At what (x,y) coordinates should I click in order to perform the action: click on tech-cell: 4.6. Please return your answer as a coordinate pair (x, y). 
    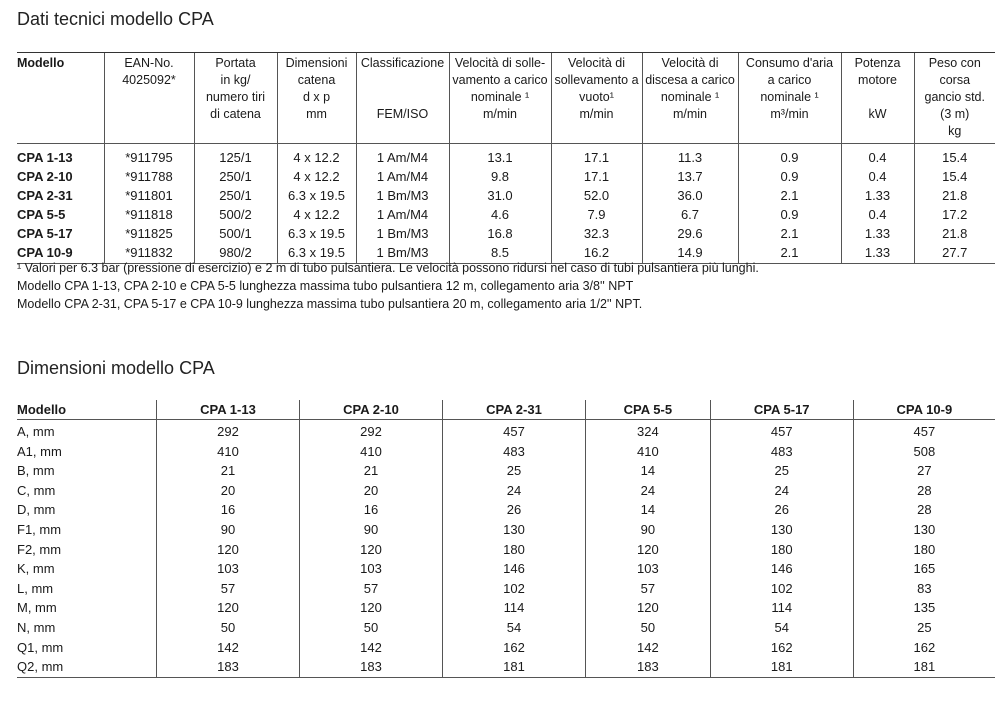
    Looking at the image, I should click on (499, 214).